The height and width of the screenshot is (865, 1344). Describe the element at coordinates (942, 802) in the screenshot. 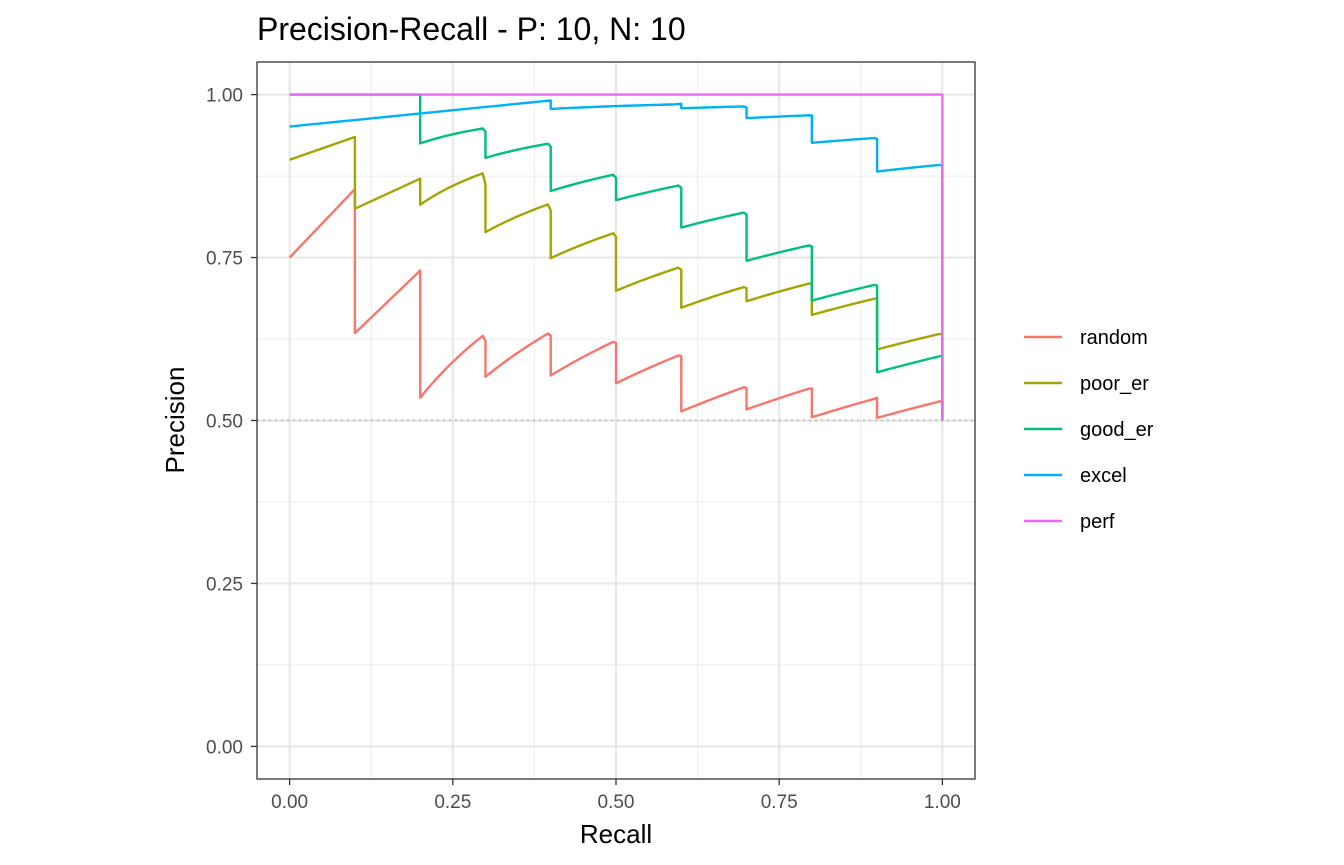

I see `x-tick-label: 1.00` at that location.